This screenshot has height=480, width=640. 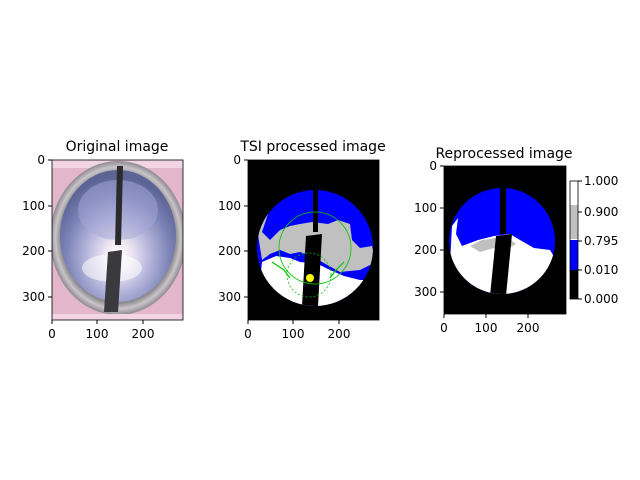 I want to click on horizon-circle, so click(x=315, y=248).